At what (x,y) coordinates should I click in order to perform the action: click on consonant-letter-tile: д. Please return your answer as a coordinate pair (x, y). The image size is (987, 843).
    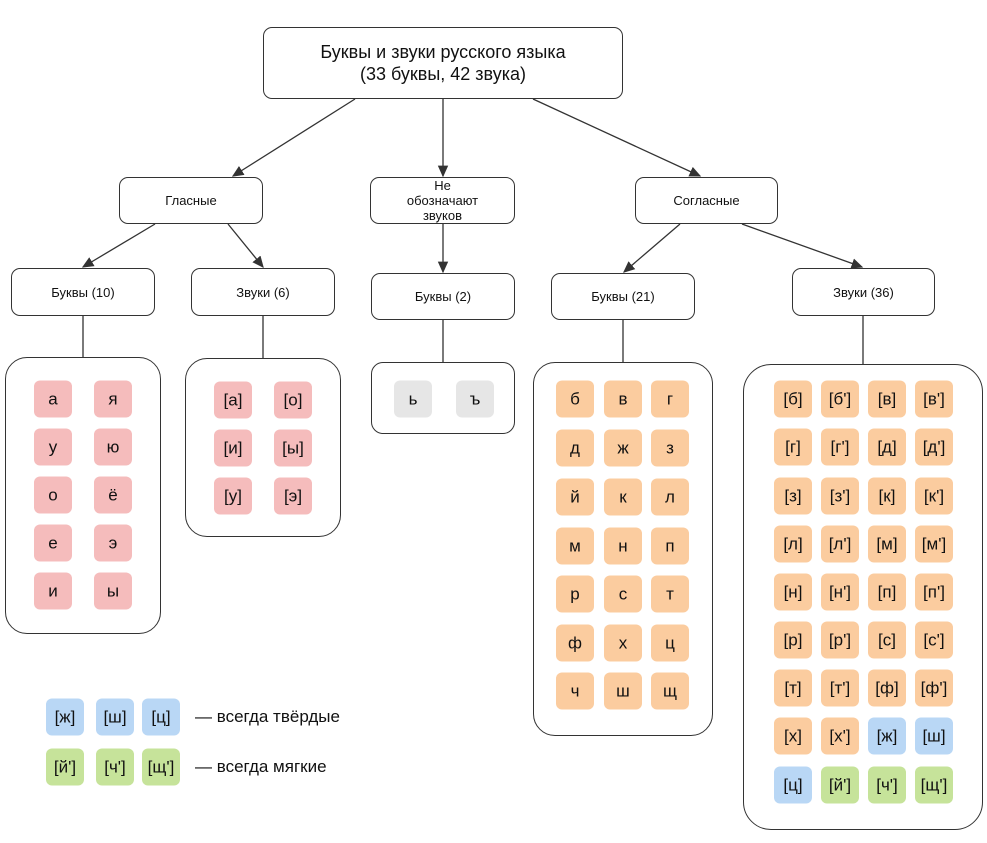
    Looking at the image, I should click on (575, 448).